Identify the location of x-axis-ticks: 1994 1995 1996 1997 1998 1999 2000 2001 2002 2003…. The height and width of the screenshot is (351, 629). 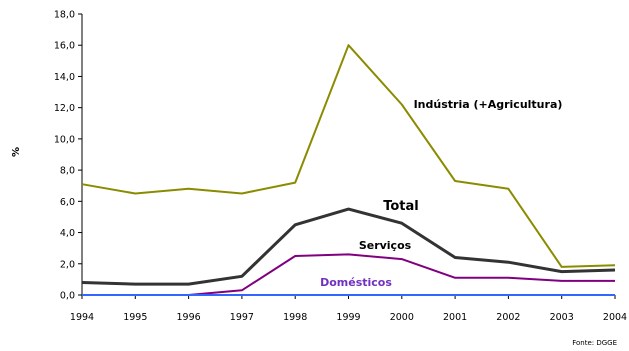
(348, 309).